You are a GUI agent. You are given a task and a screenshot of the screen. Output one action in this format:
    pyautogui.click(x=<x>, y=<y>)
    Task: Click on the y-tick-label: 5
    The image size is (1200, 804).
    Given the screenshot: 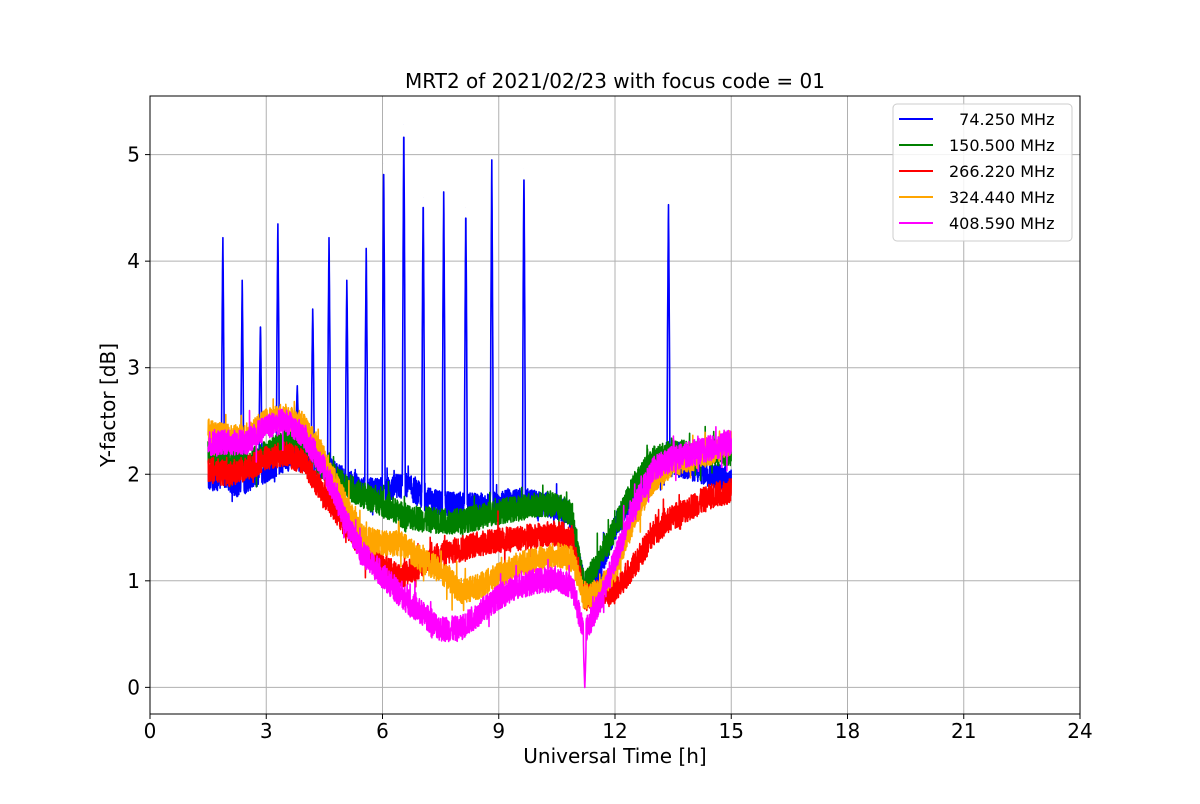 What is the action you would take?
    pyautogui.click(x=133, y=155)
    